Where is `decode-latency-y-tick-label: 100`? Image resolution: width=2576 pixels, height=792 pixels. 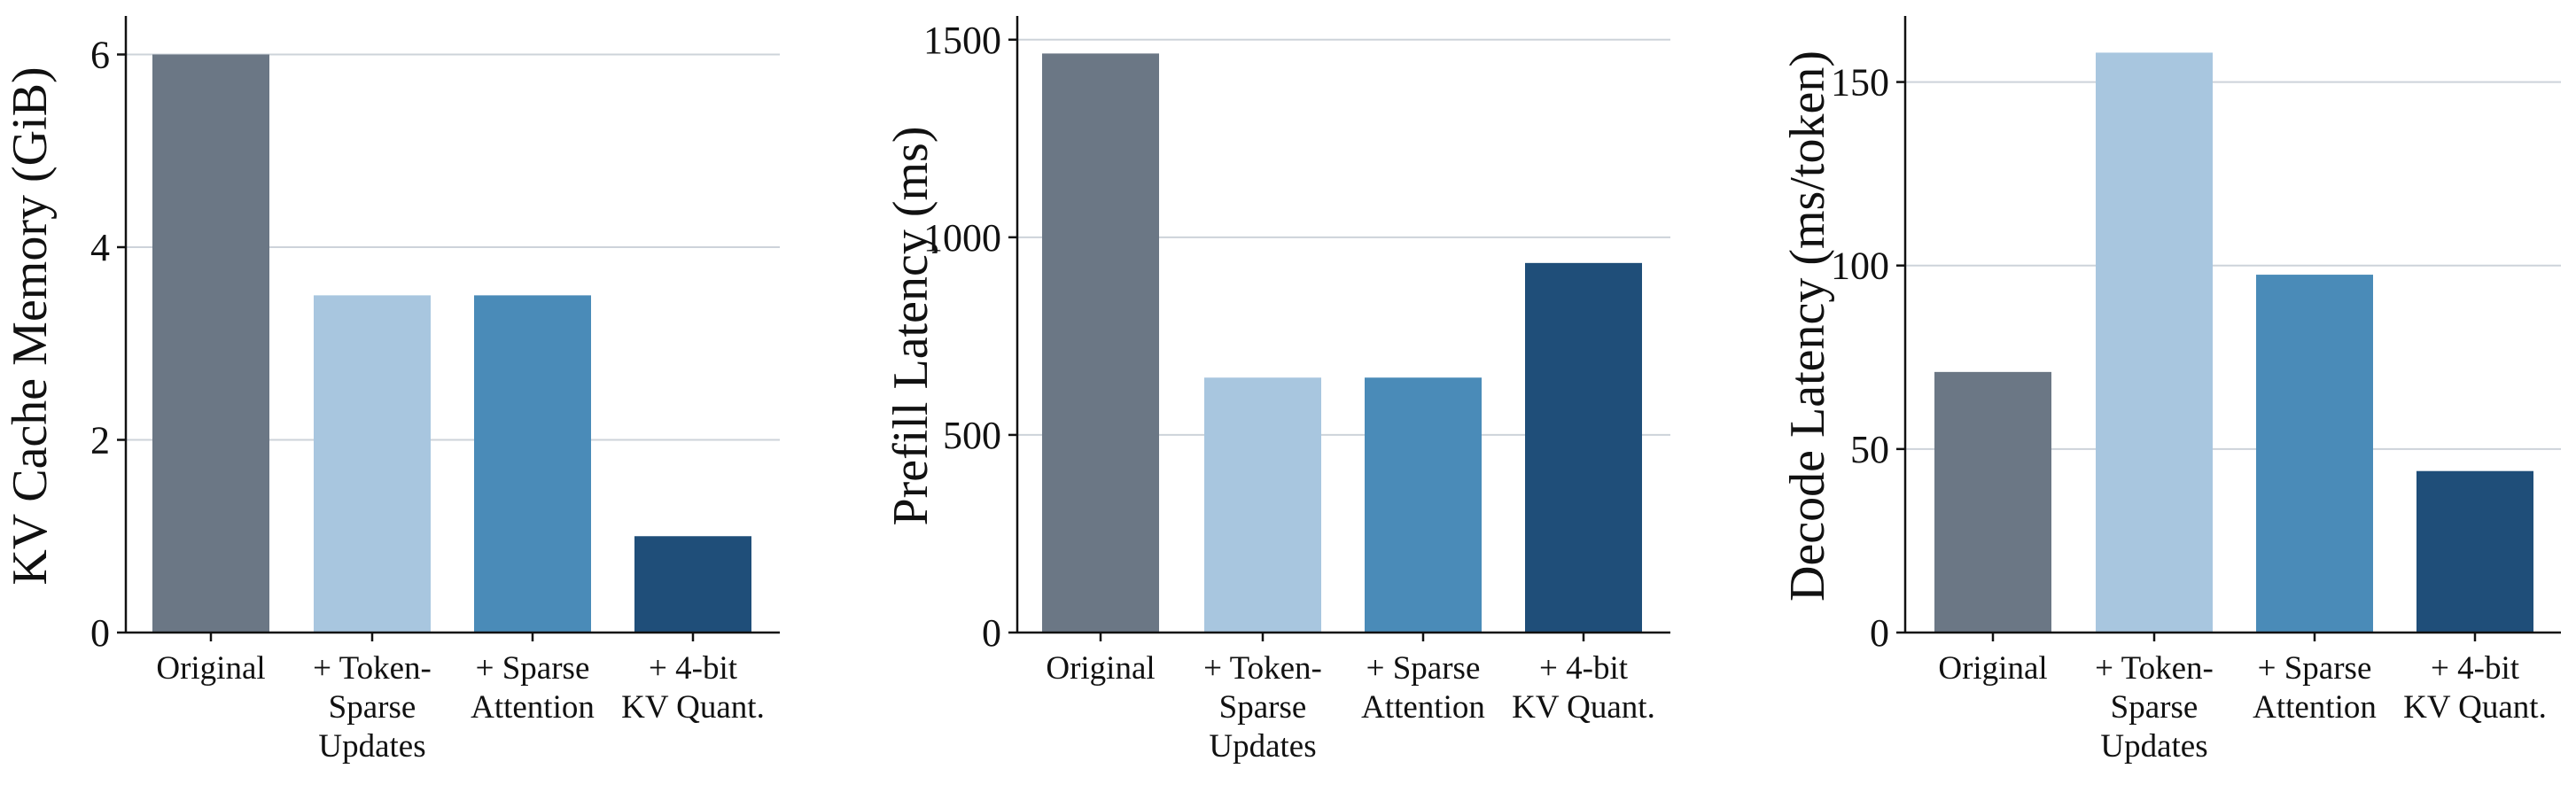
decode-latency-y-tick-label: 100 is located at coordinates (1860, 267).